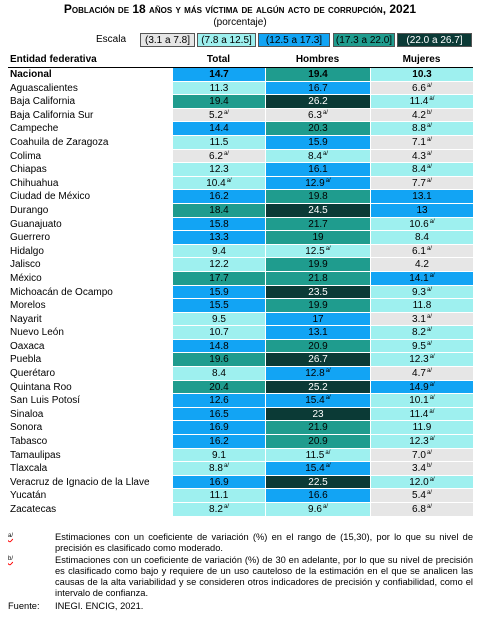  Describe the element at coordinates (30, 238) in the screenshot. I see `entity-name: Guerrero` at that location.